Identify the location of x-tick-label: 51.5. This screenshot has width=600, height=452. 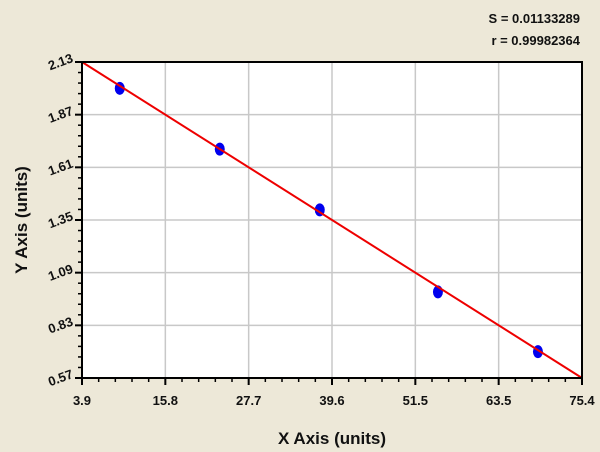
(415, 400).